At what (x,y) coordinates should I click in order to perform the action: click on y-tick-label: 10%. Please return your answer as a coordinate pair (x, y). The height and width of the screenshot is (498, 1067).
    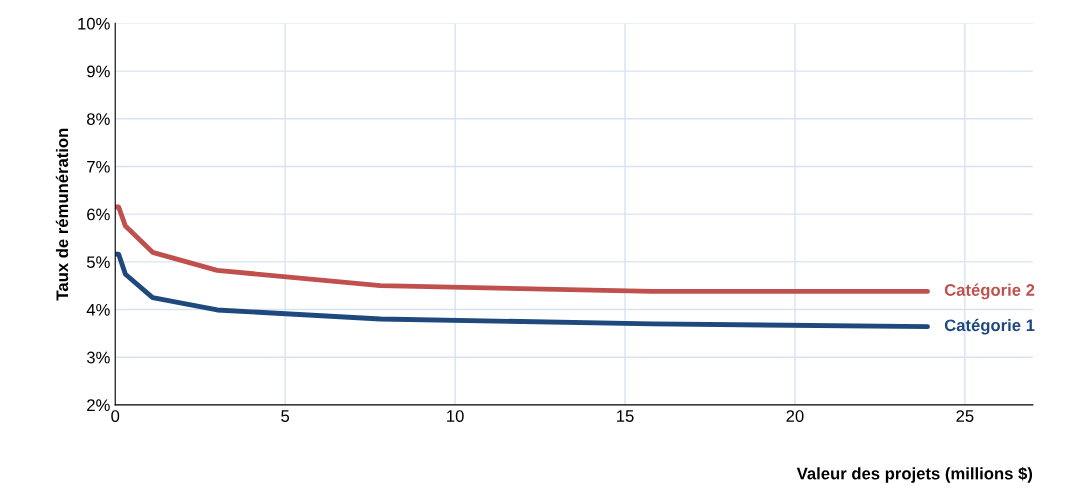
    Looking at the image, I should click on (94, 23).